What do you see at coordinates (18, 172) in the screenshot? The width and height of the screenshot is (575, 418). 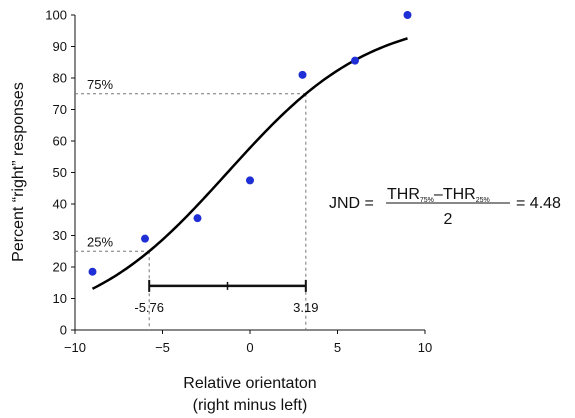 I see `y-axis-title: Percent “right” responses` at bounding box center [18, 172].